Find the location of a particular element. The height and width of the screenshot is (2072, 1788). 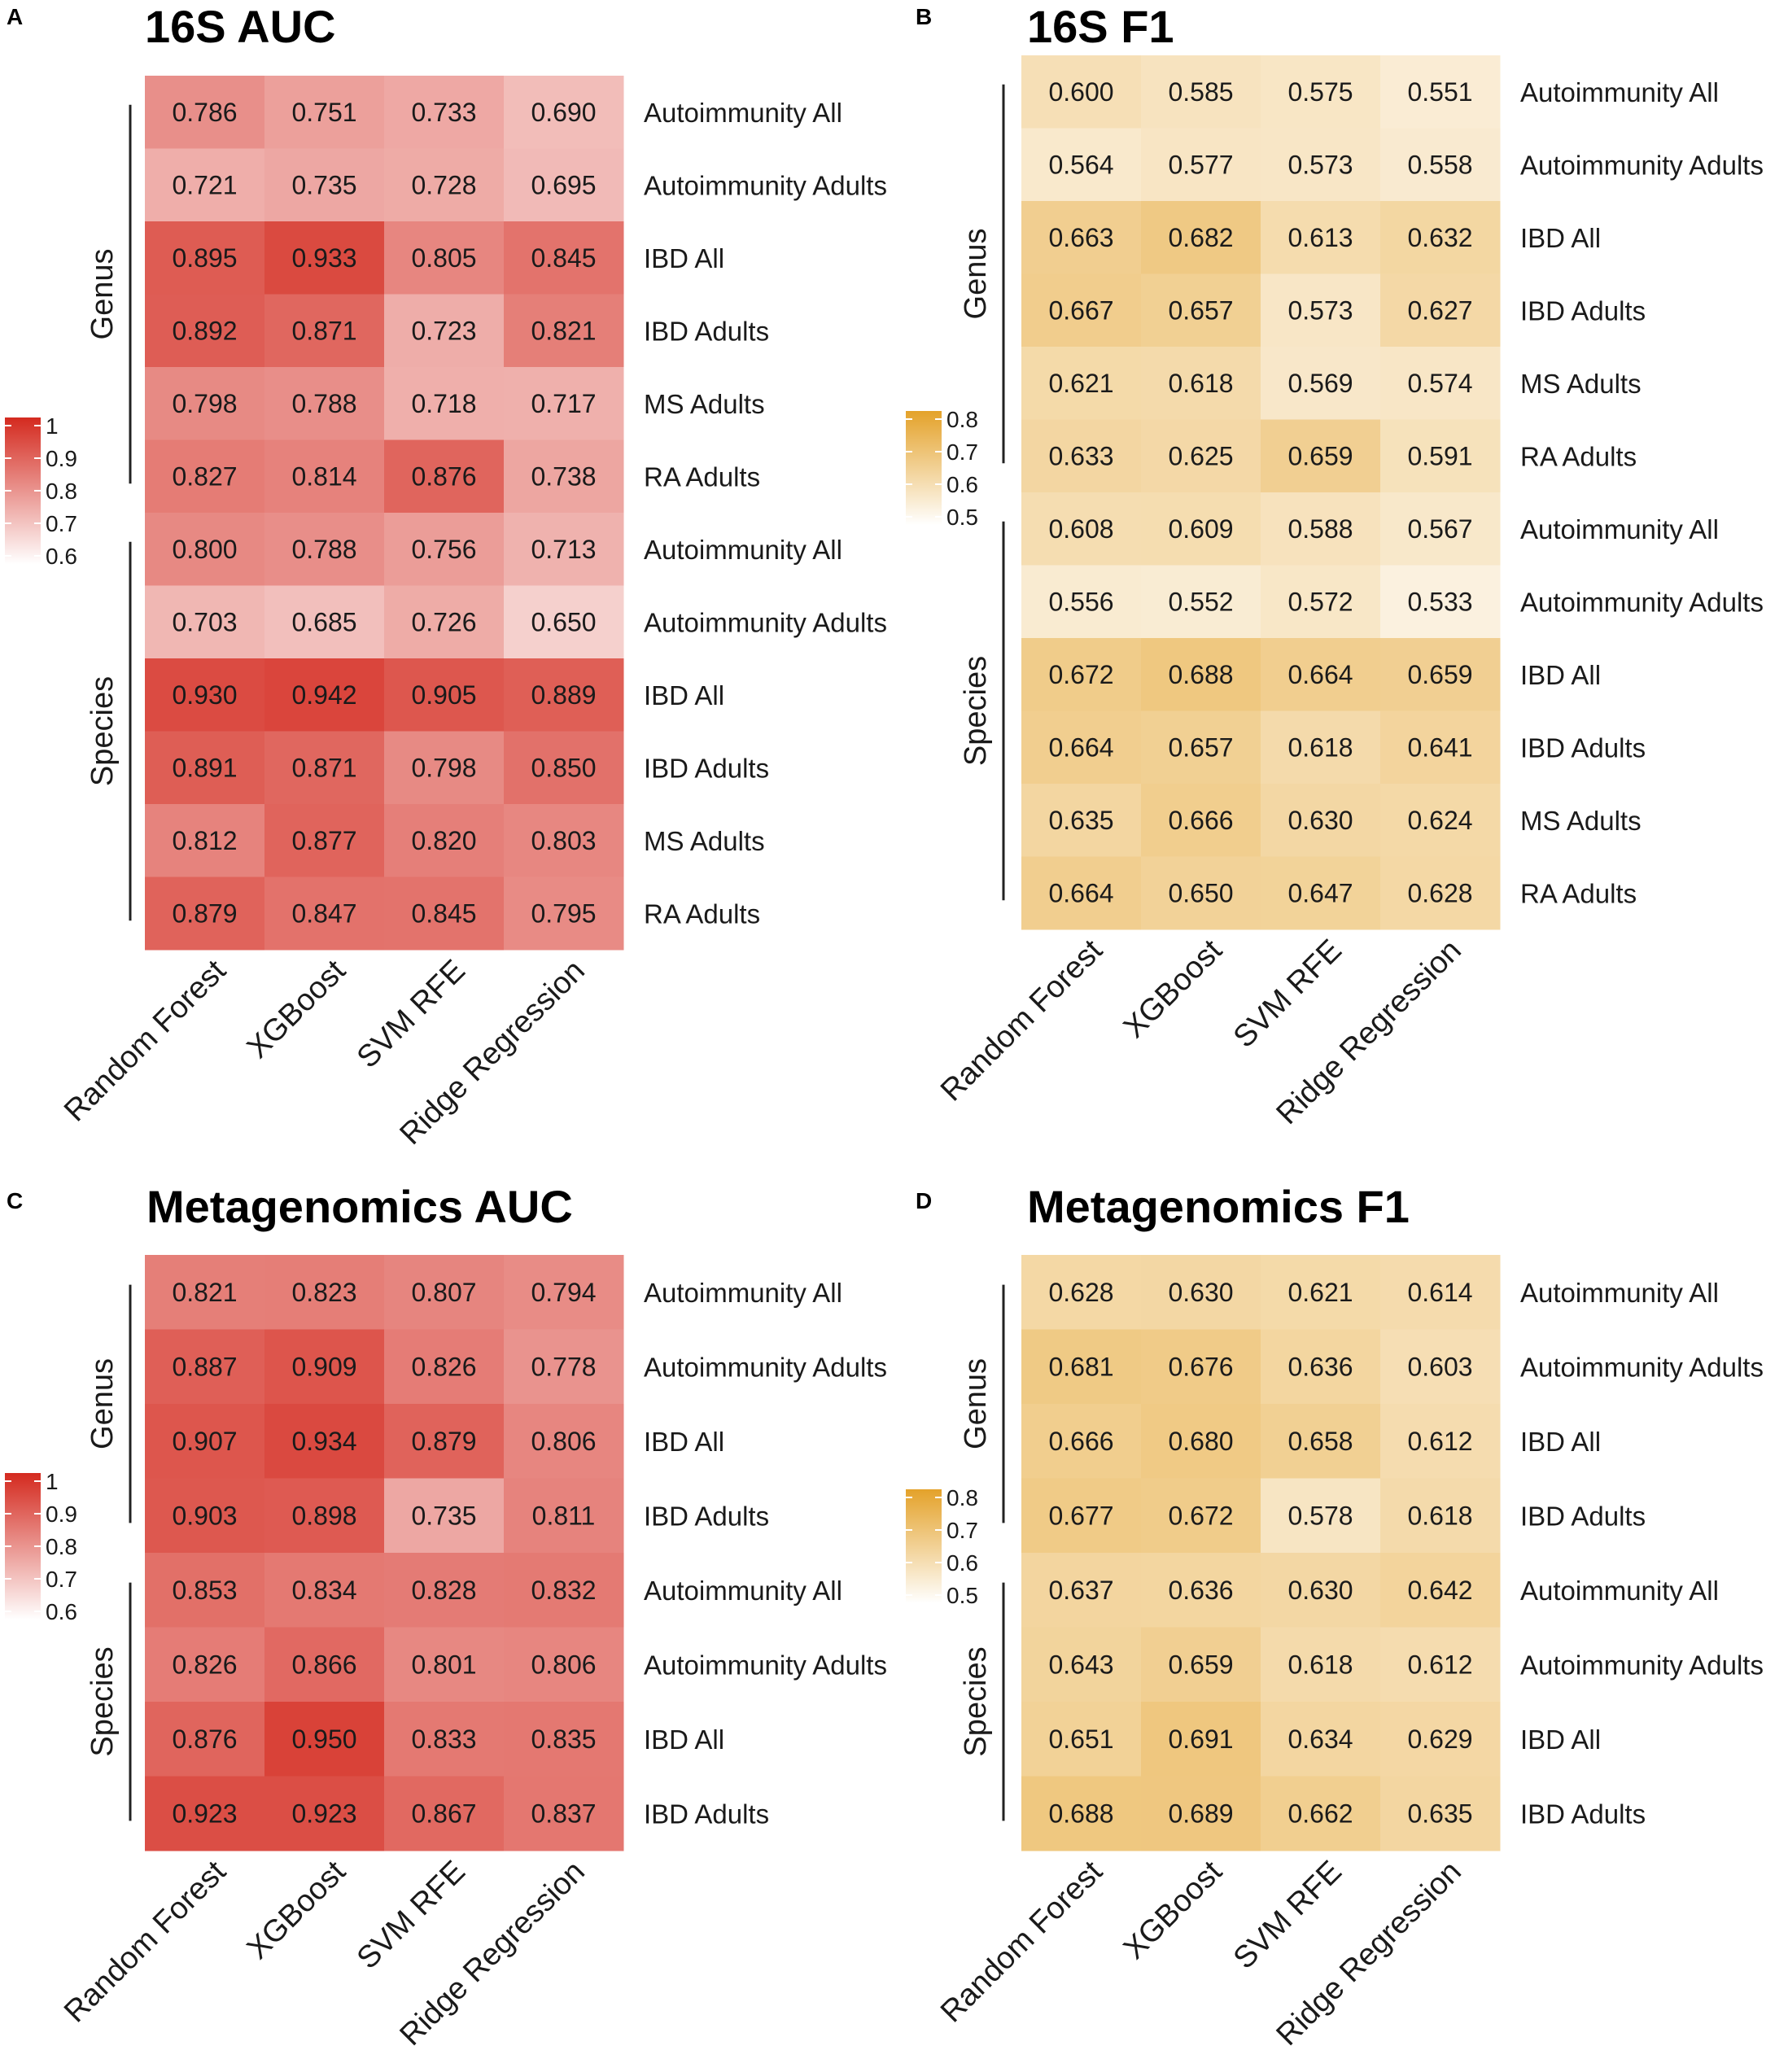

row-label-ibd-adults: IBD Adults is located at coordinates (706, 331).